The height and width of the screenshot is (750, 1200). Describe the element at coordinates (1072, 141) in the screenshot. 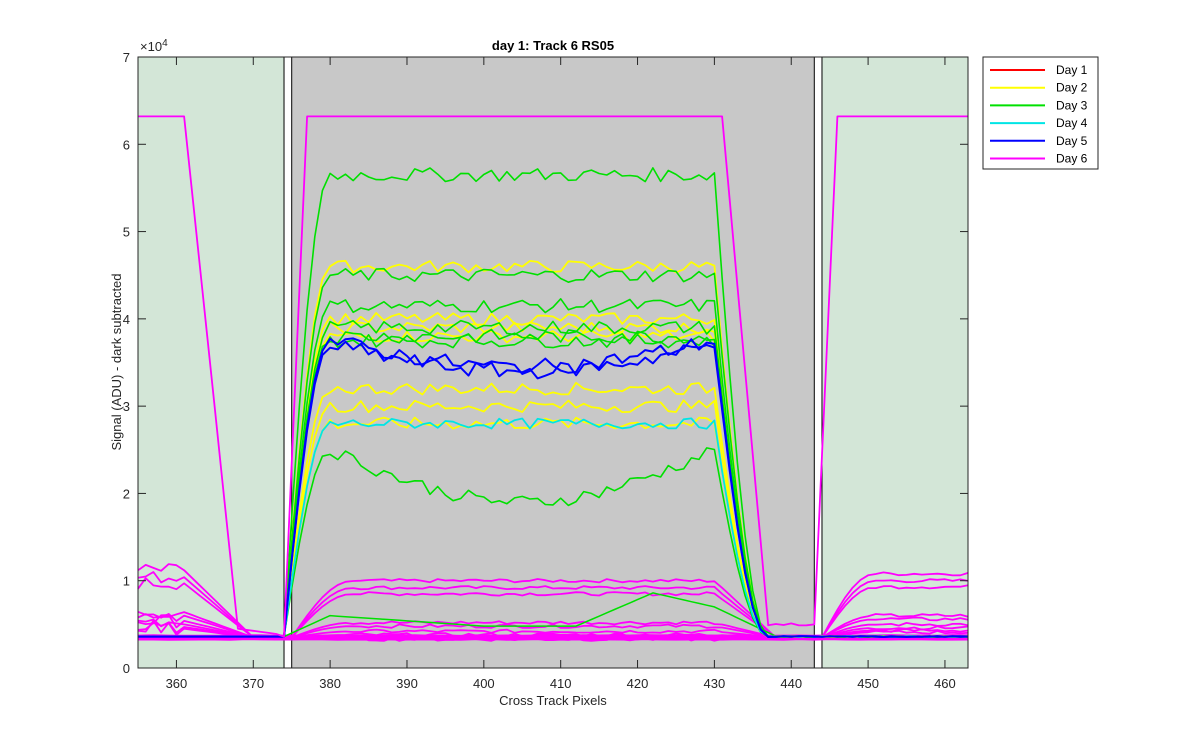

I see `legend-label-4: Day 5` at that location.